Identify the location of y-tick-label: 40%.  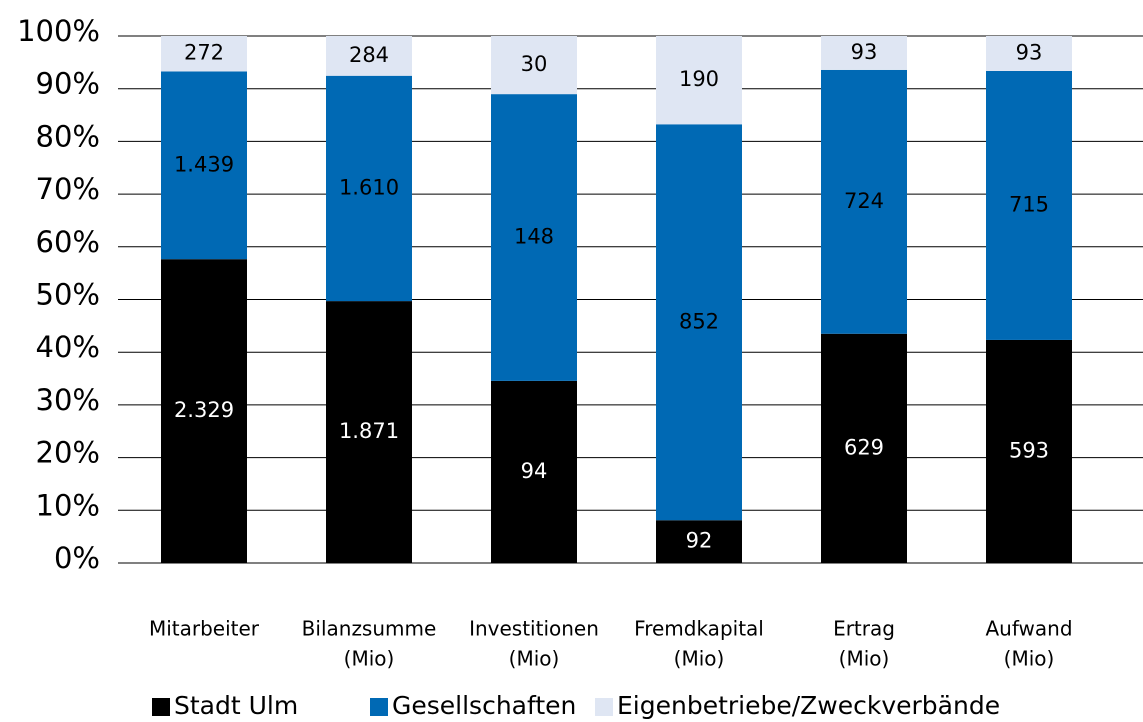
(68, 347).